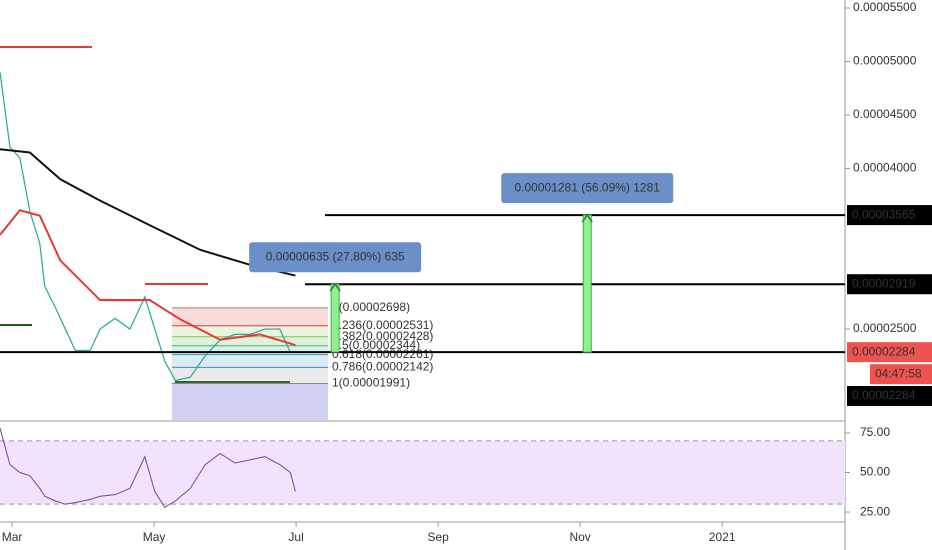 The image size is (932, 550). Describe the element at coordinates (371, 307) in the screenshot. I see `fib-label: 0(0.00002698)` at that location.